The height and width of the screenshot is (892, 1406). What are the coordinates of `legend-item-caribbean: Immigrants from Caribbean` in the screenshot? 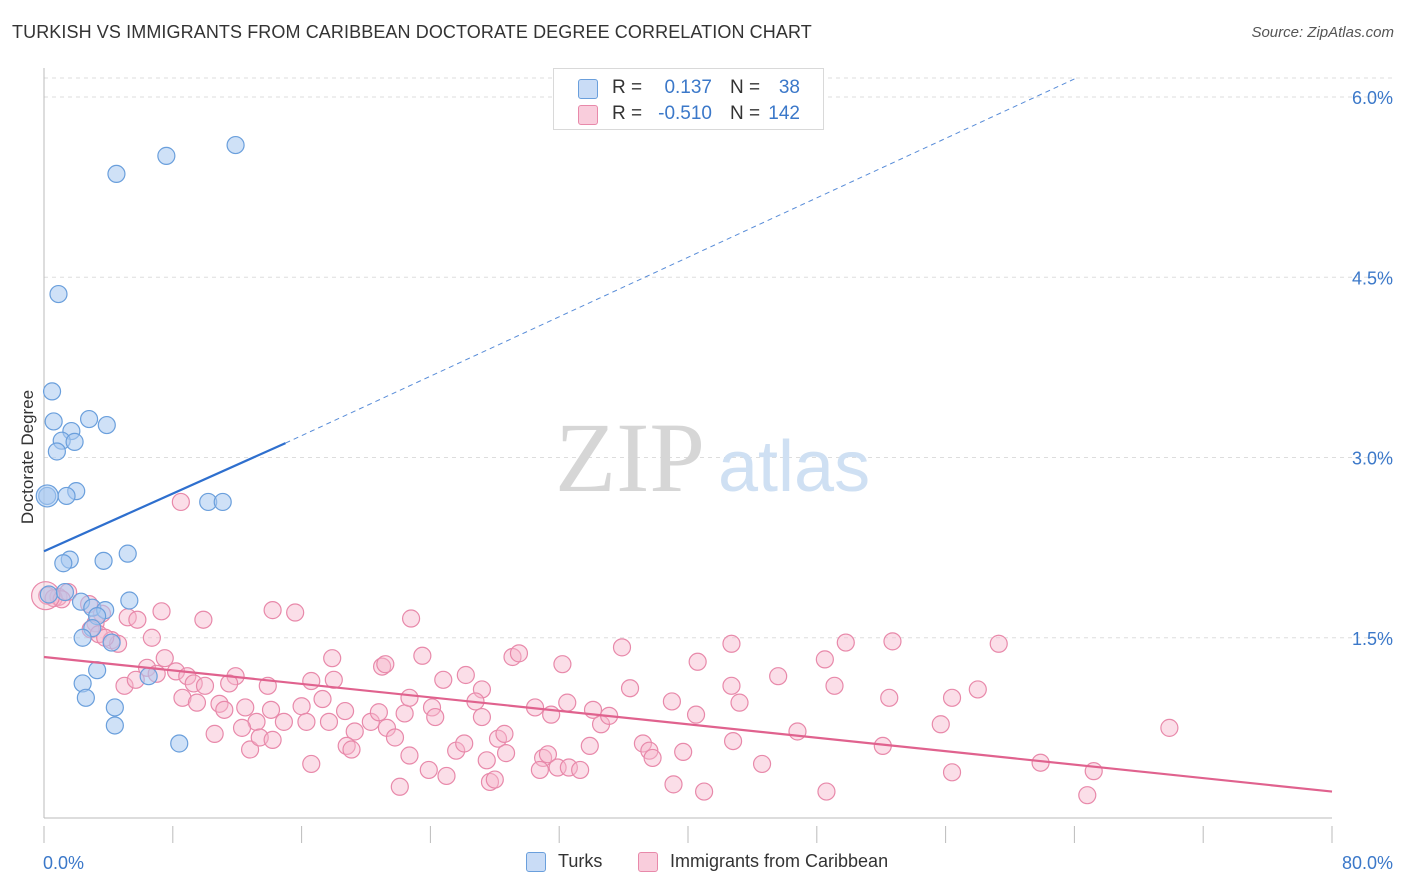 It's located at (763, 861).